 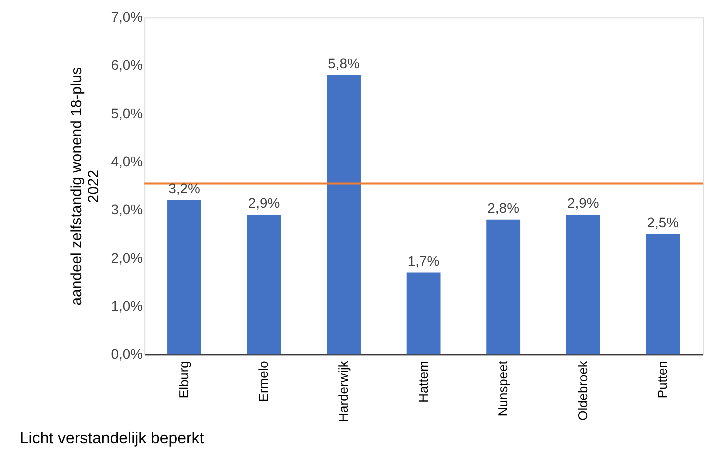 I want to click on x-tick-label: Nunspeet, so click(x=503, y=388).